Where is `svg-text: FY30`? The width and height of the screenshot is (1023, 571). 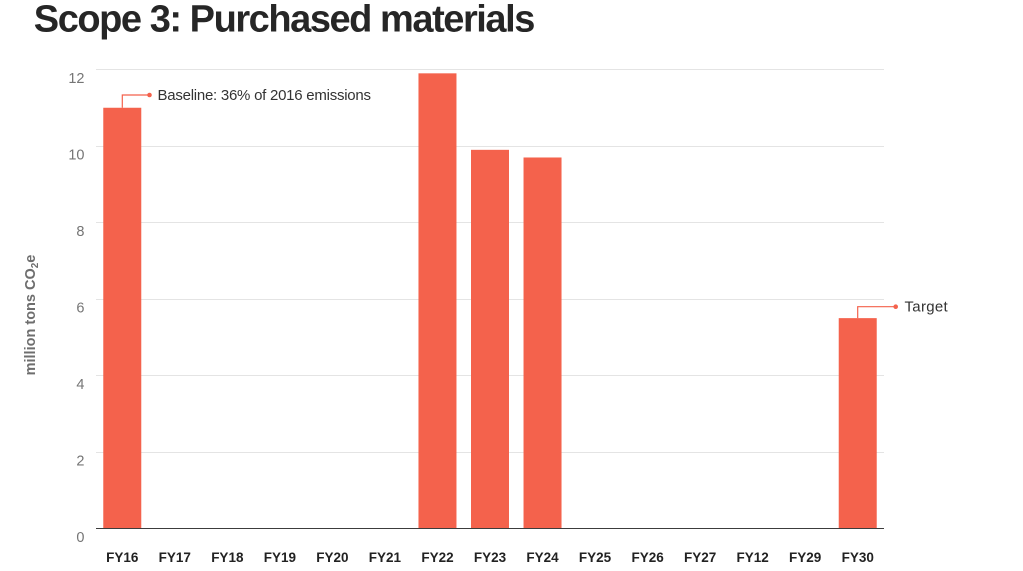 svg-text: FY30 is located at coordinates (858, 557).